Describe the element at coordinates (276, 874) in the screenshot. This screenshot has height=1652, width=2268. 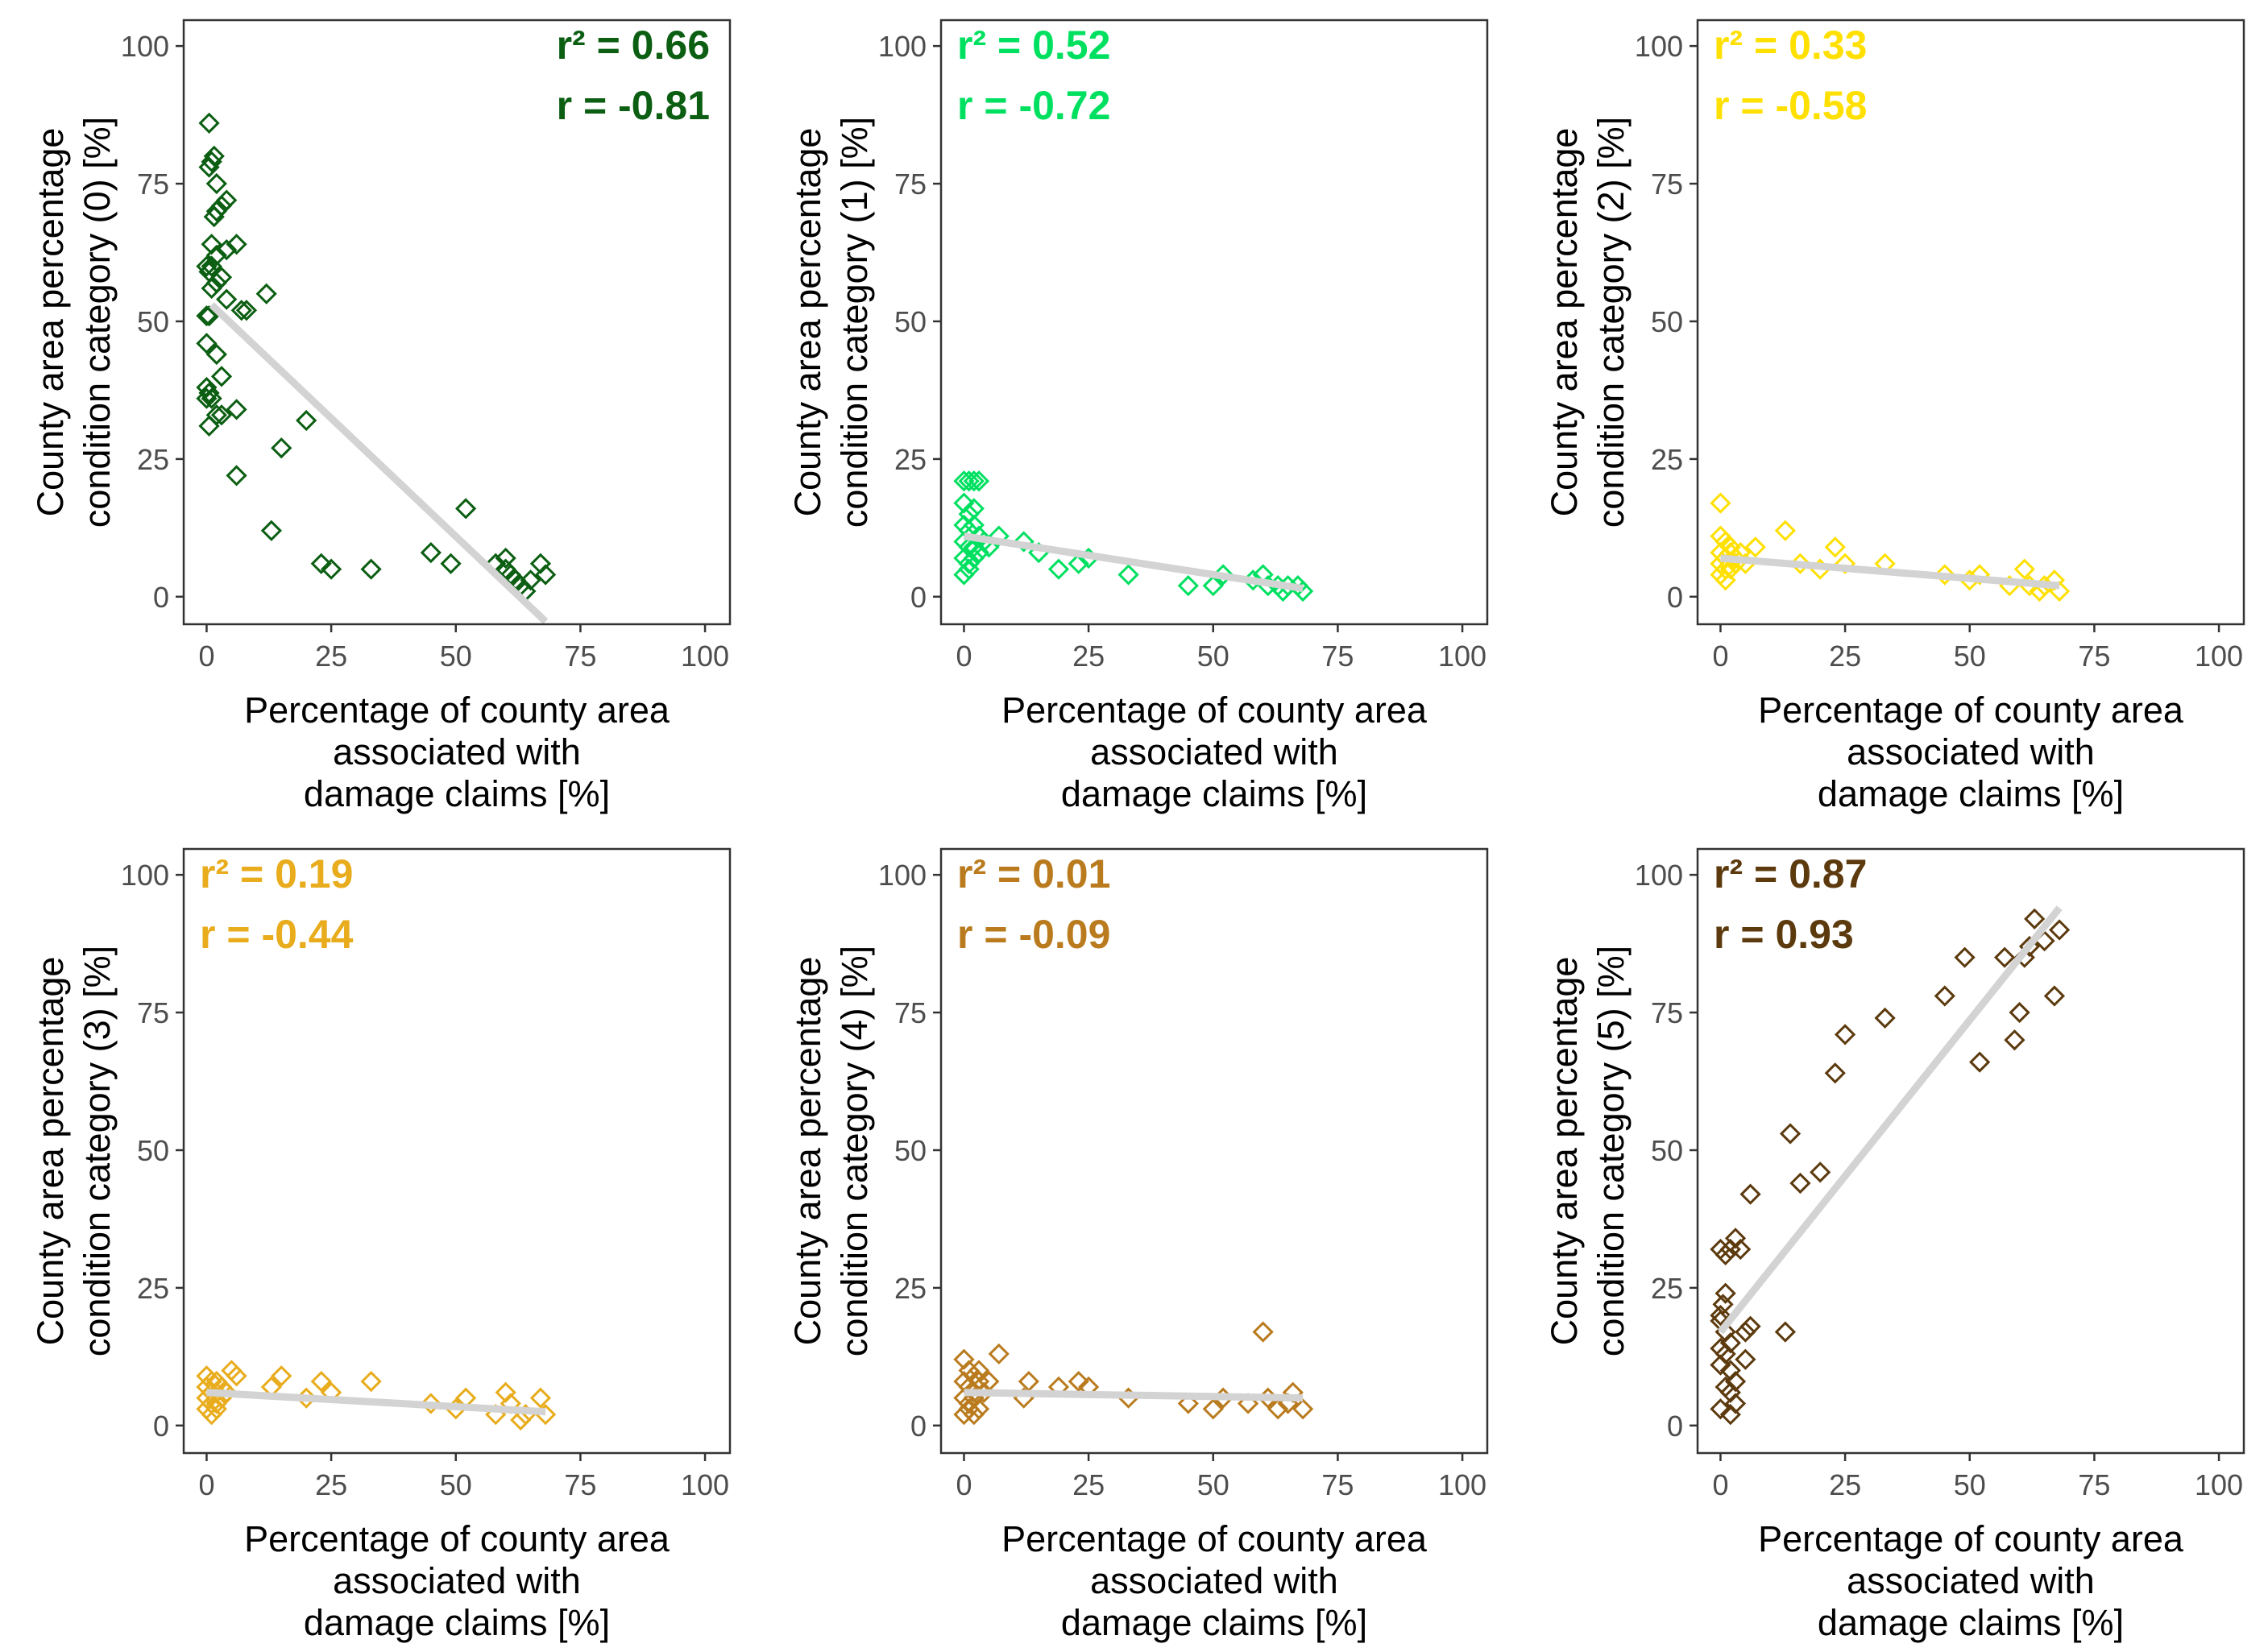
I see `r-squared-label: r² = 0.19` at that location.